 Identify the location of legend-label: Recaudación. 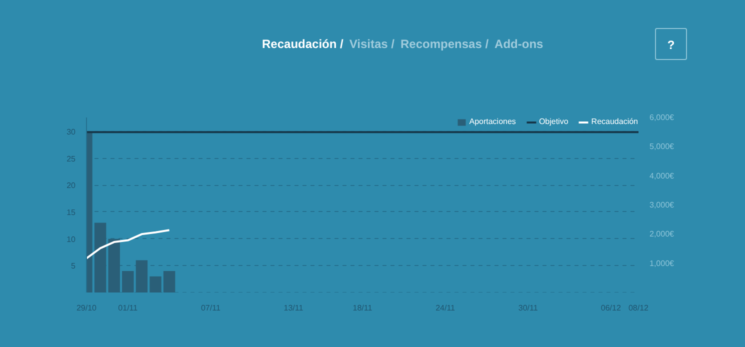
(614, 121).